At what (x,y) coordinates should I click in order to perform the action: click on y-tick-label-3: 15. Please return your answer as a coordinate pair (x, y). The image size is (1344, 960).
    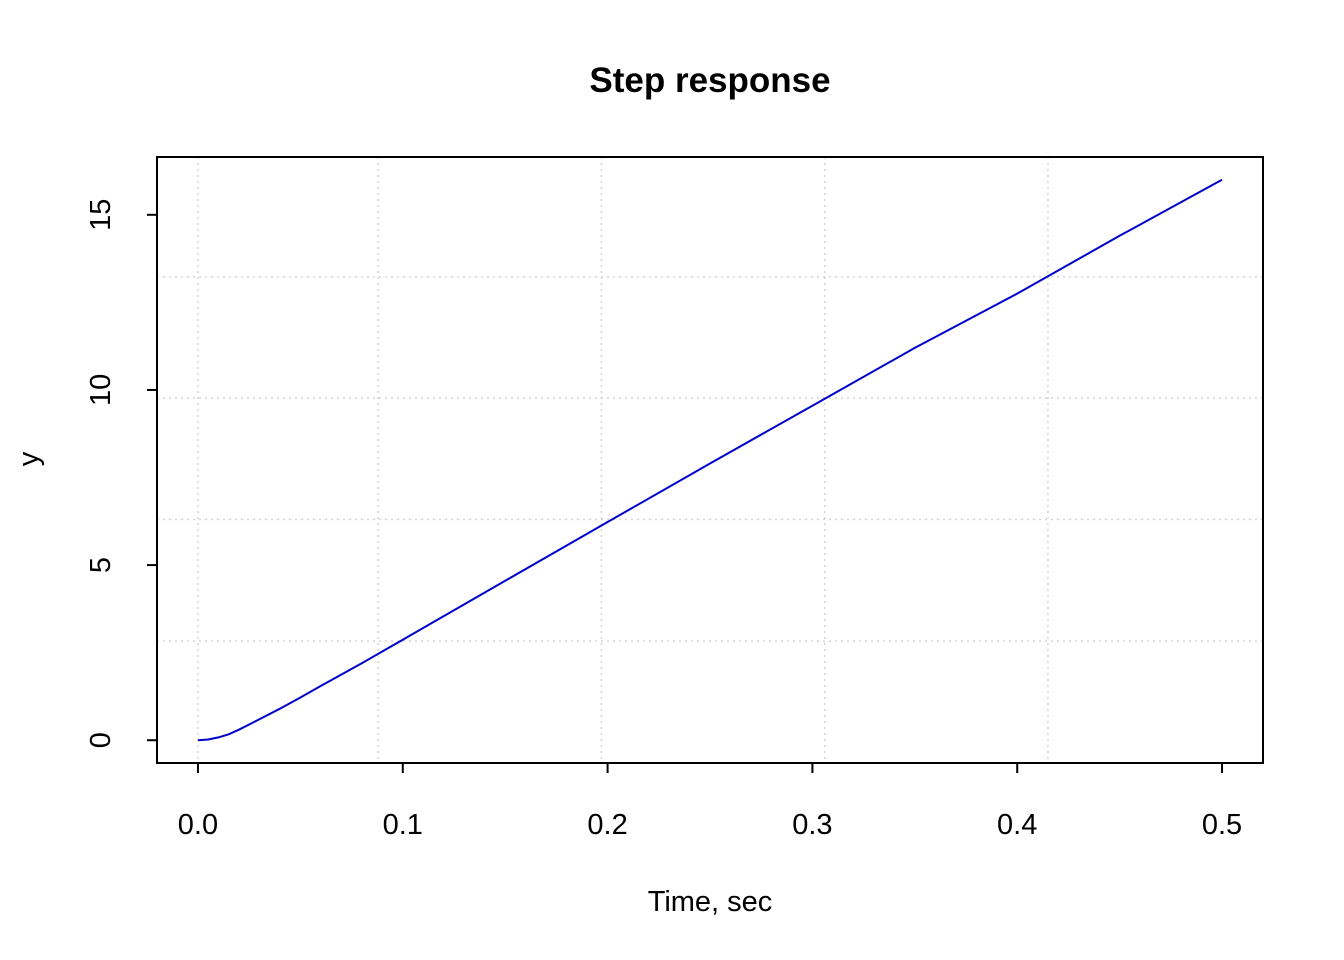
    Looking at the image, I should click on (101, 215).